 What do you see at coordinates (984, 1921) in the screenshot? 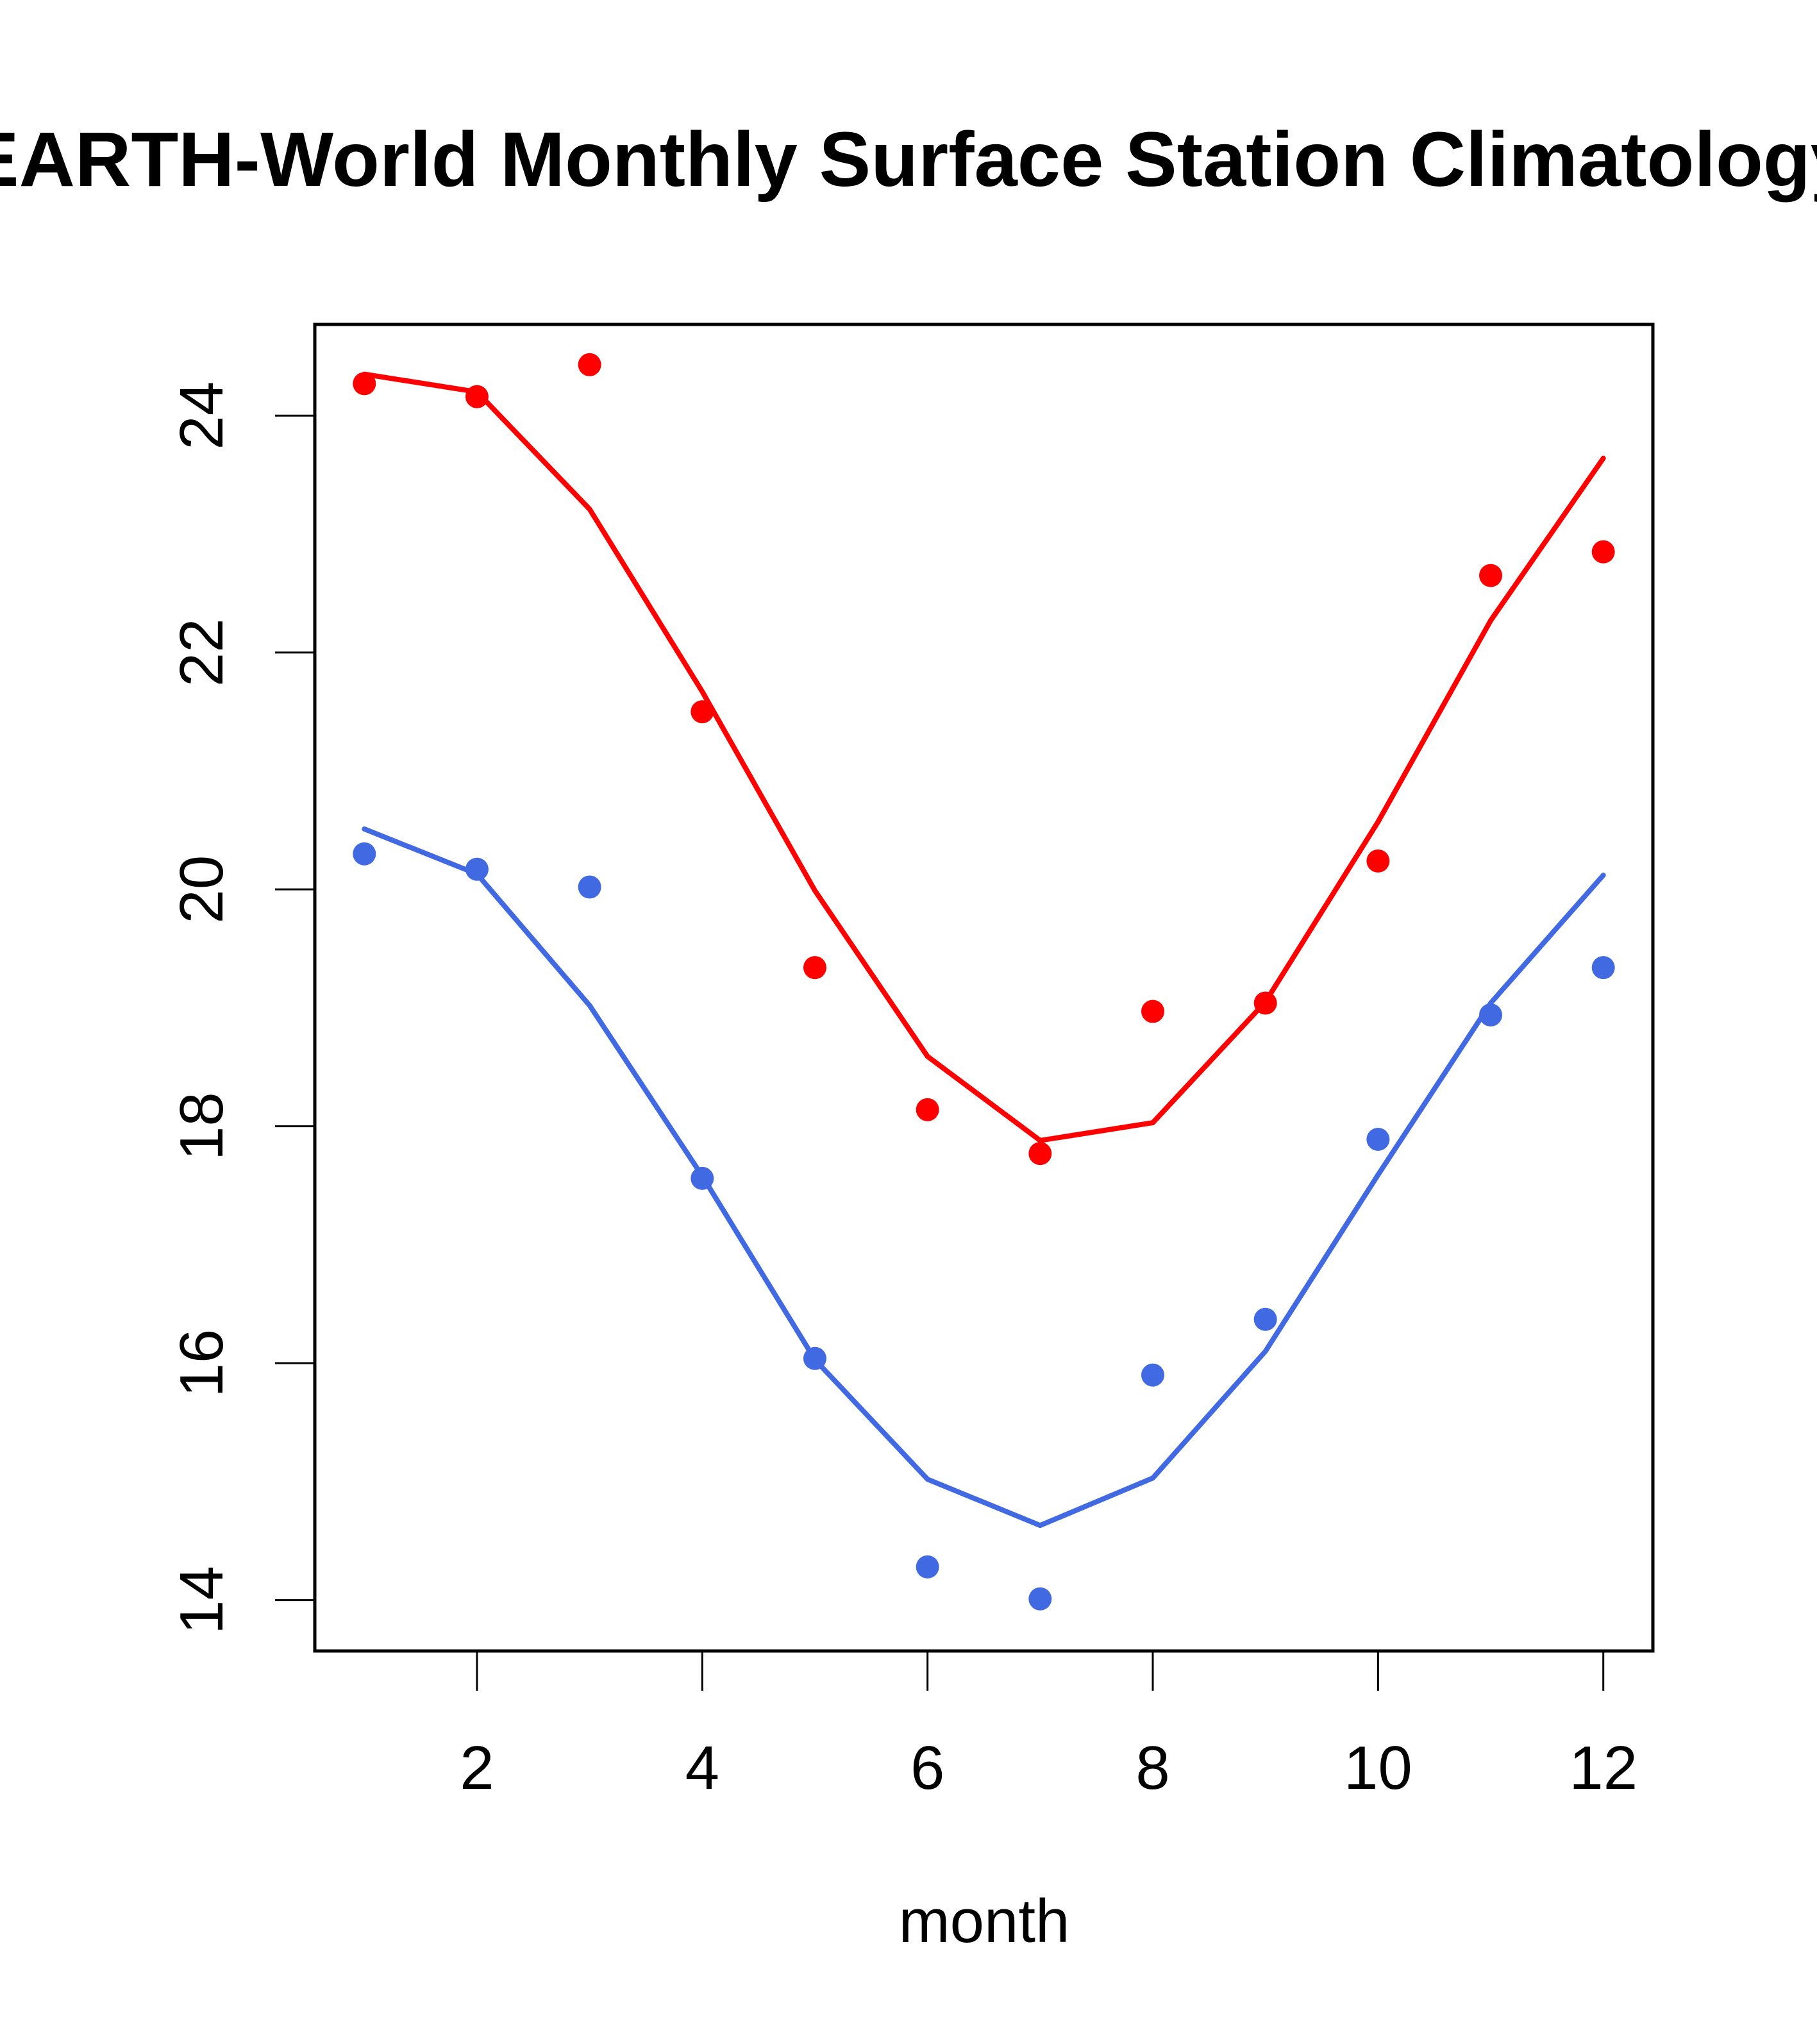
I see `x-axis-label: month` at bounding box center [984, 1921].